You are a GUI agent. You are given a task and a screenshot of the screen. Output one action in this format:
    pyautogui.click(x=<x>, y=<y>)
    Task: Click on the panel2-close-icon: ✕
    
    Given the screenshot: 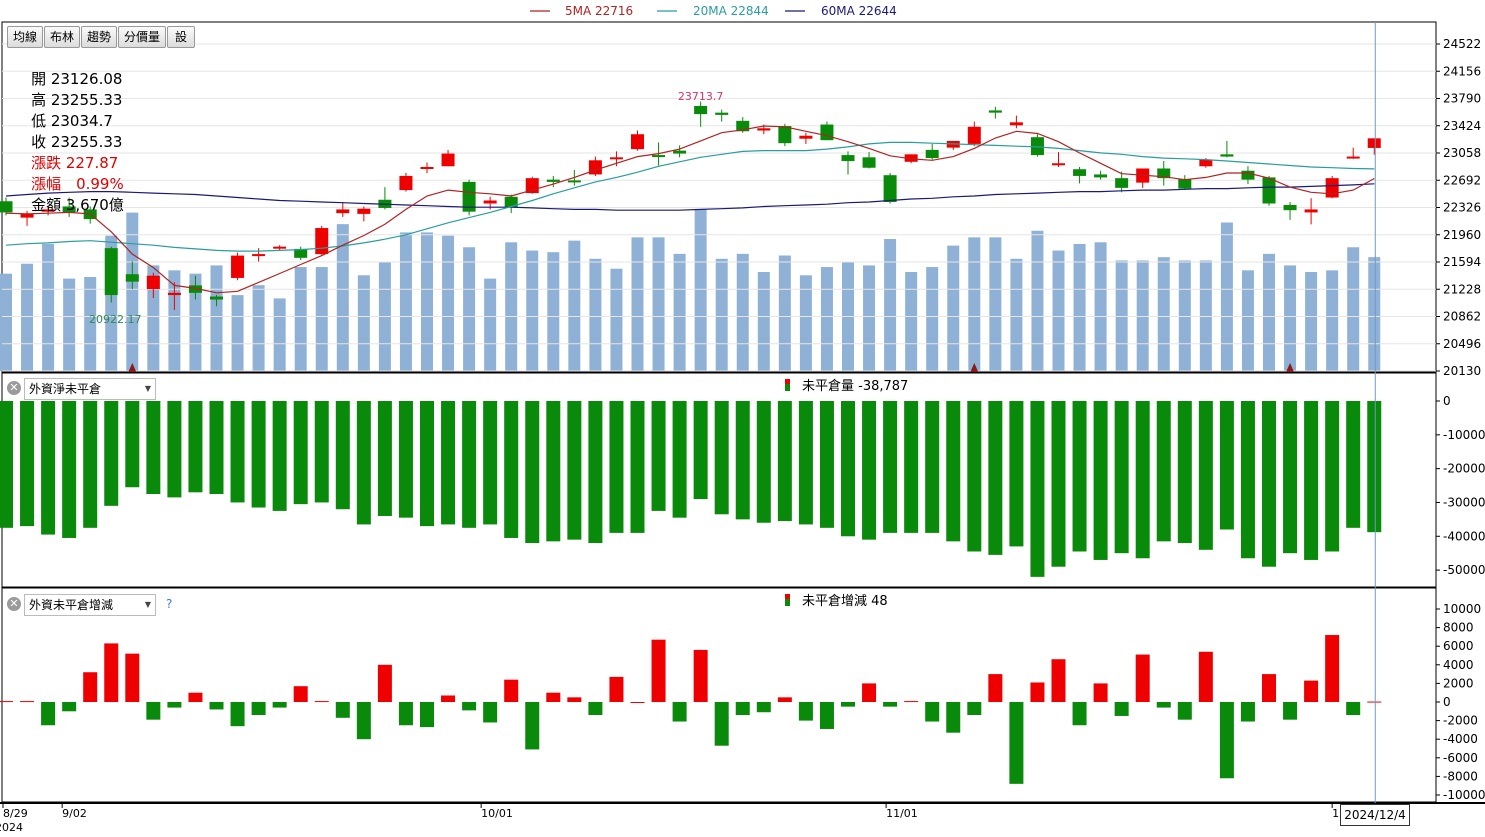 What is the action you would take?
    pyautogui.click(x=14, y=388)
    